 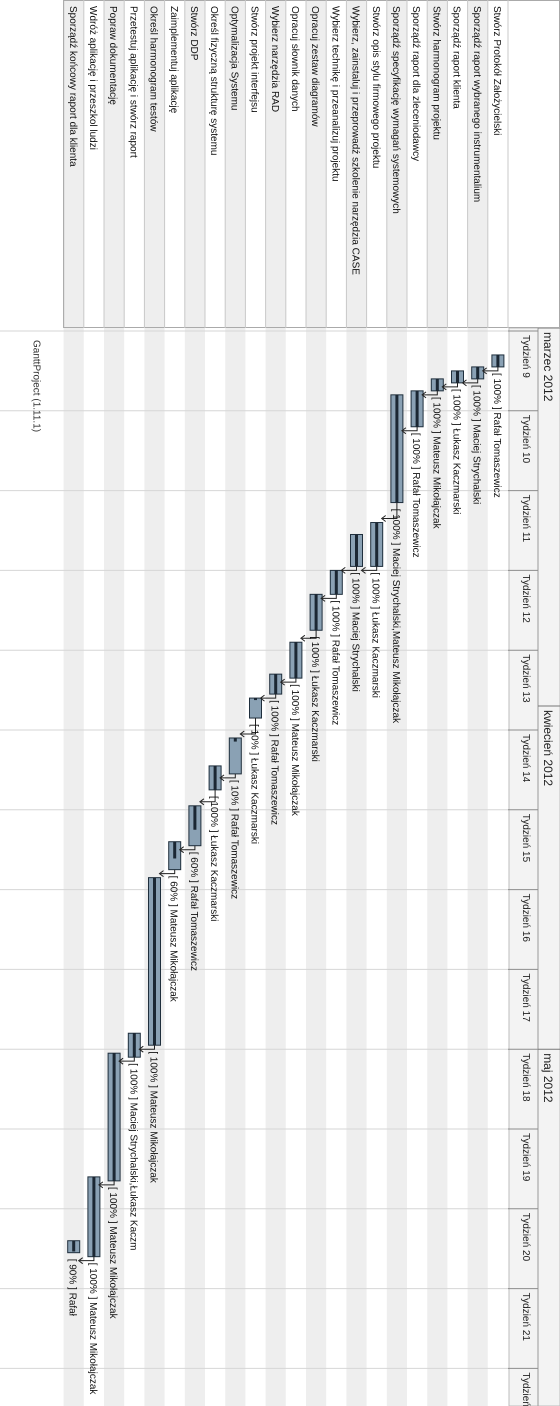 What do you see at coordinates (314, 66) in the screenshot?
I see `task-name: Opracuj zestaw diagramów` at bounding box center [314, 66].